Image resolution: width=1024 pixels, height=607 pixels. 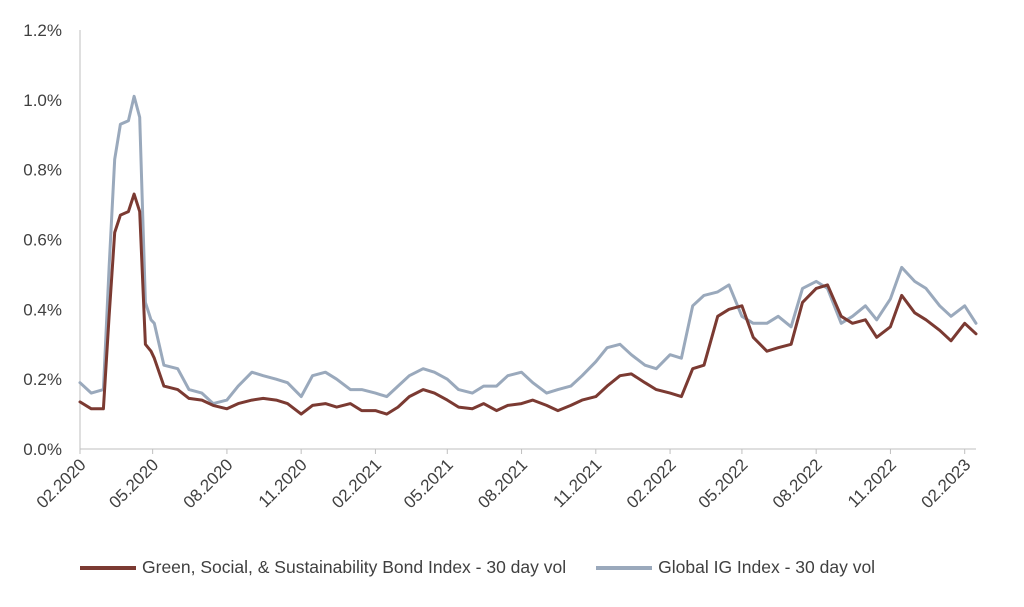 I want to click on y-tick-label: 1.0%, so click(x=42, y=100).